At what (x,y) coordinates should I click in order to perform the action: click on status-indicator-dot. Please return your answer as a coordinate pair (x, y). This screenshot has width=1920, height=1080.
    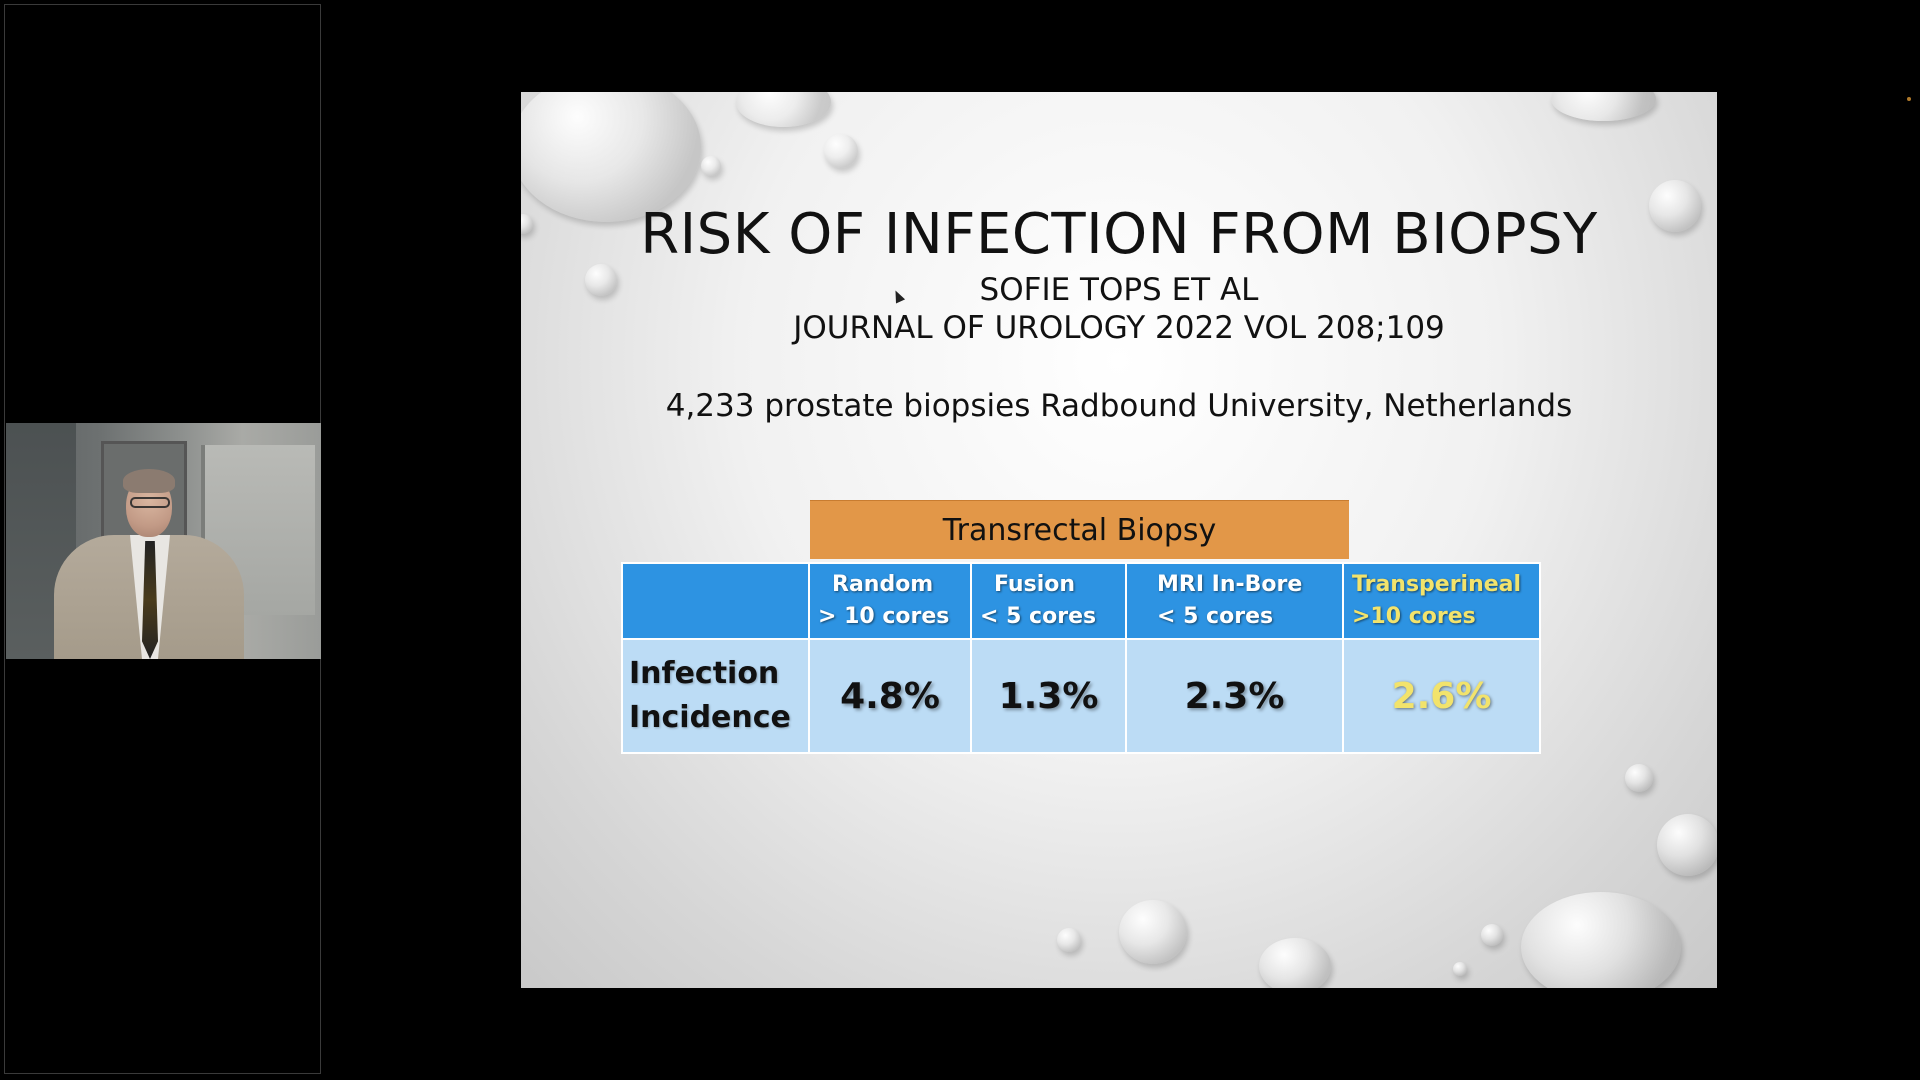
    Looking at the image, I should click on (1909, 99).